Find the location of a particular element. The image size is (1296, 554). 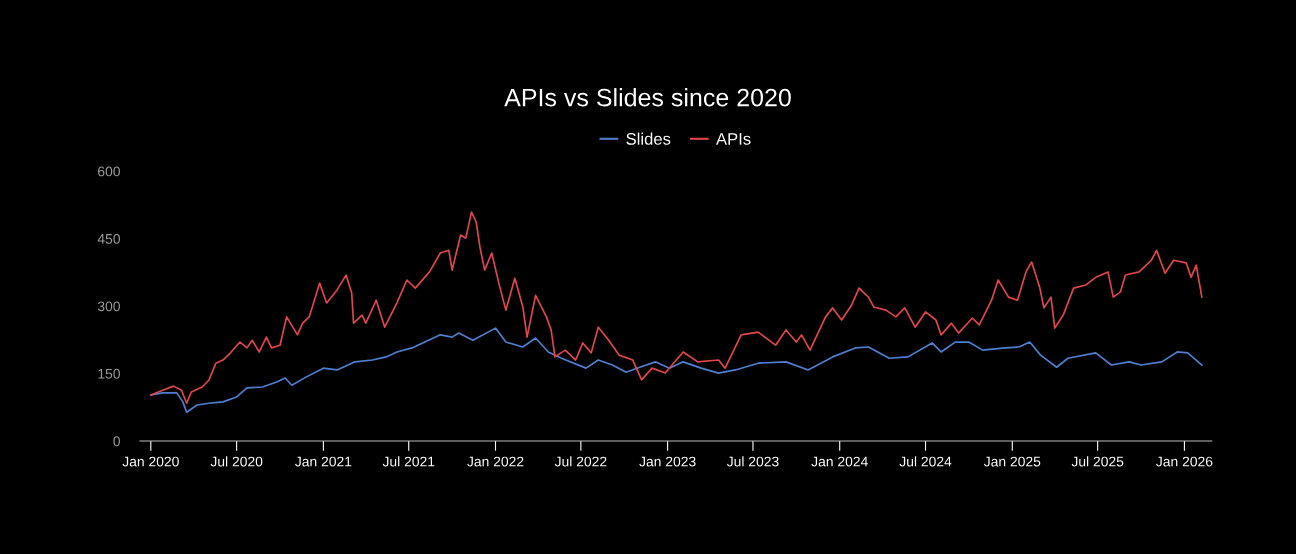

y-tick-label: 600 is located at coordinates (109, 171).